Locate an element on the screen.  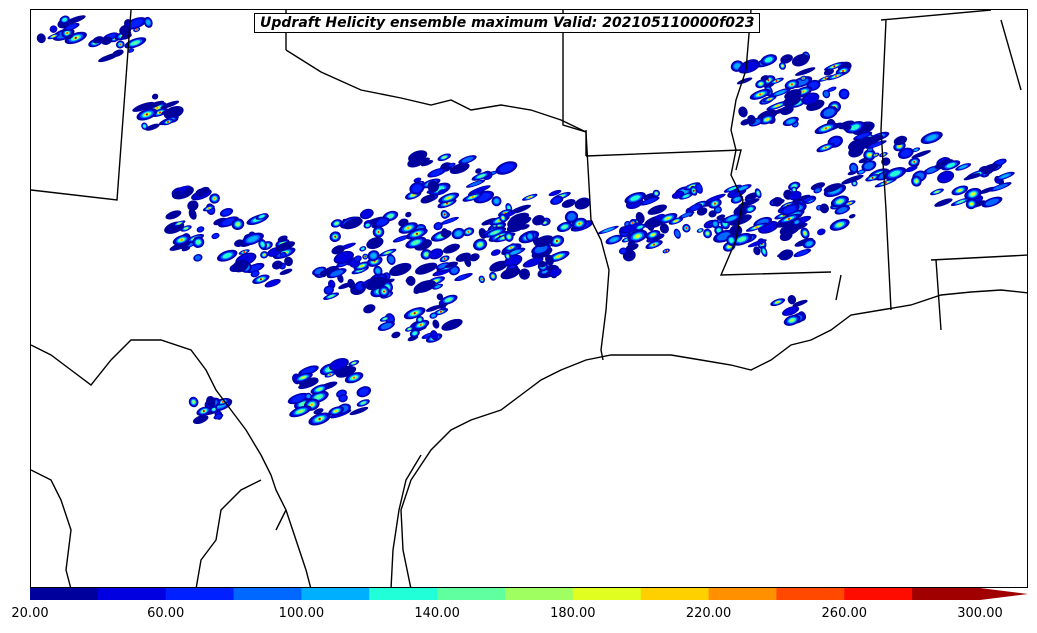
colorbar-tick-label: 60.00 is located at coordinates (166, 613).